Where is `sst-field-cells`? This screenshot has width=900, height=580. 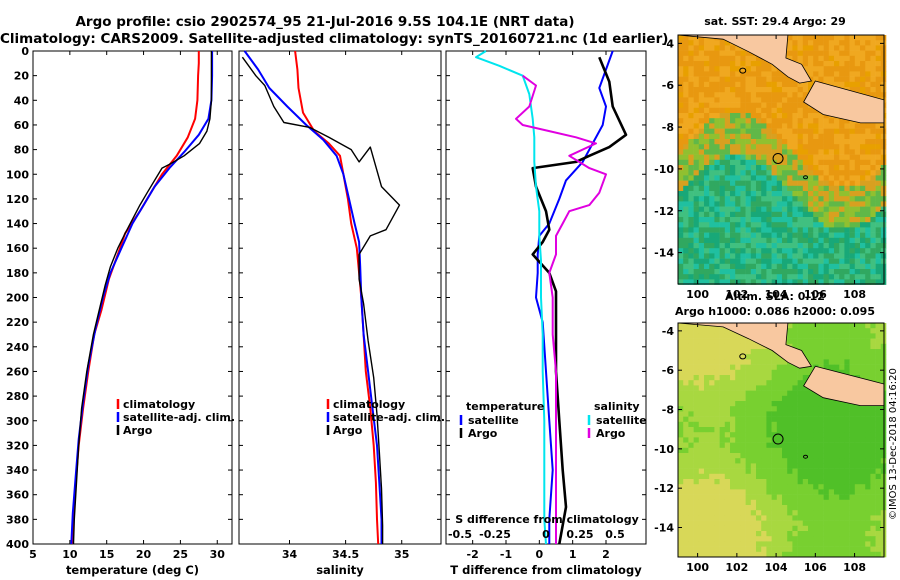
sst-field-cells is located at coordinates (782, 160).